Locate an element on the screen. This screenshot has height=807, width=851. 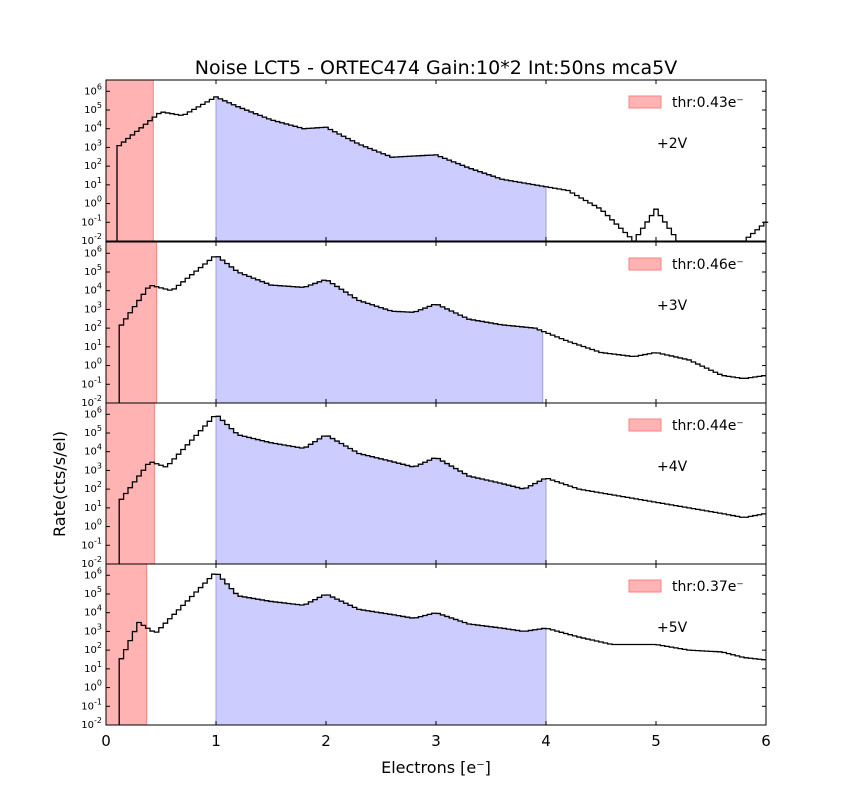
y-tick-label: 10⁻² is located at coordinates (91, 723).